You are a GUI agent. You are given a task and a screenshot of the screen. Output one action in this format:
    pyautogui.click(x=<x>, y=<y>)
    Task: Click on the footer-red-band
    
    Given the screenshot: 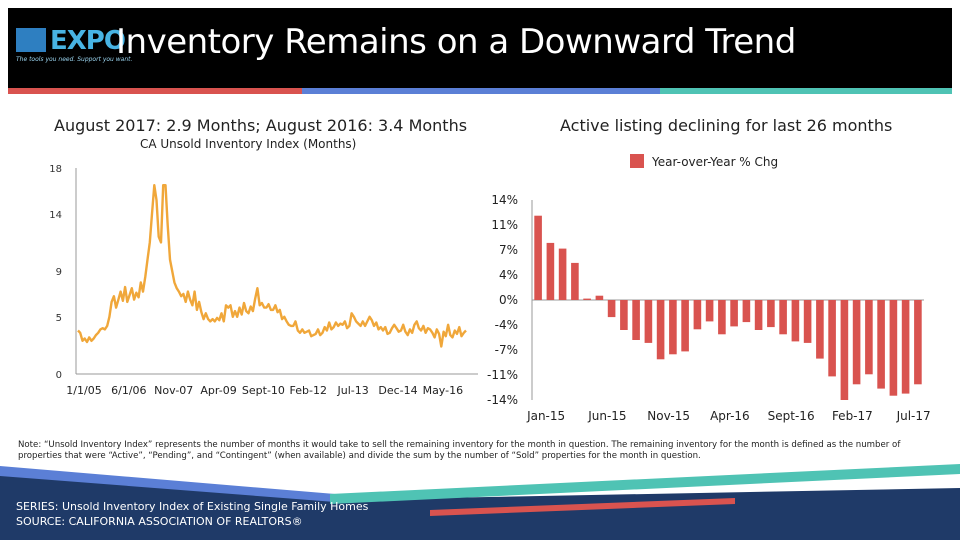 What is the action you would take?
    pyautogui.click(x=582, y=507)
    